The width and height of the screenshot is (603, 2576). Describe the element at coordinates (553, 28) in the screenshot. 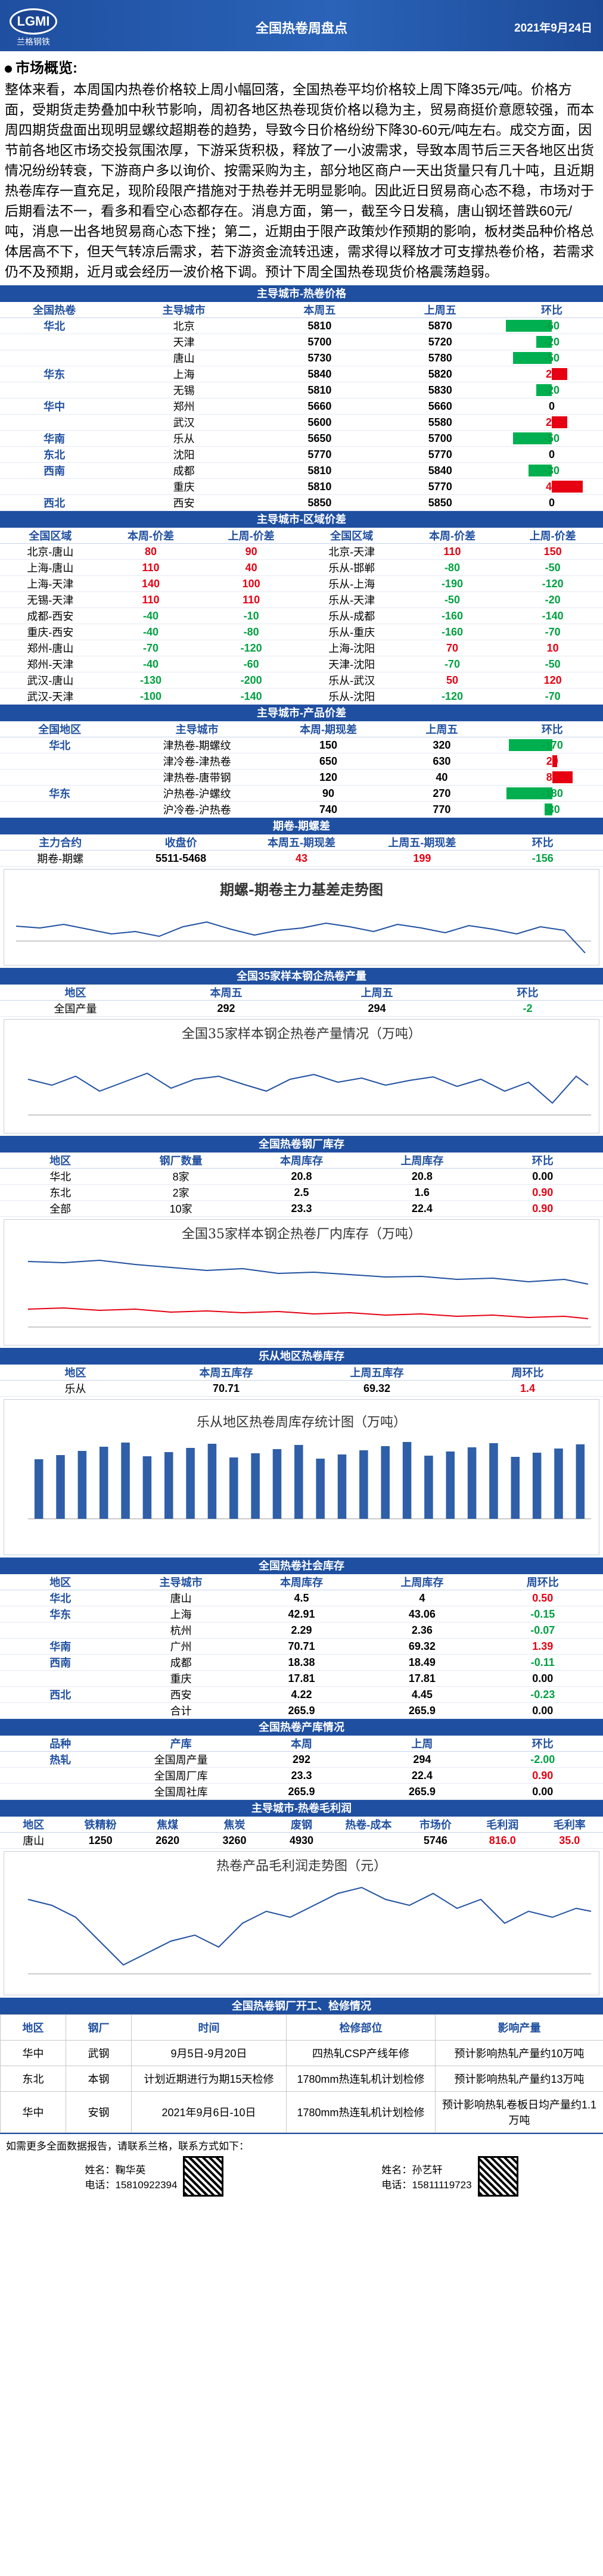

I see `report-date: 2021年9月24日` at that location.